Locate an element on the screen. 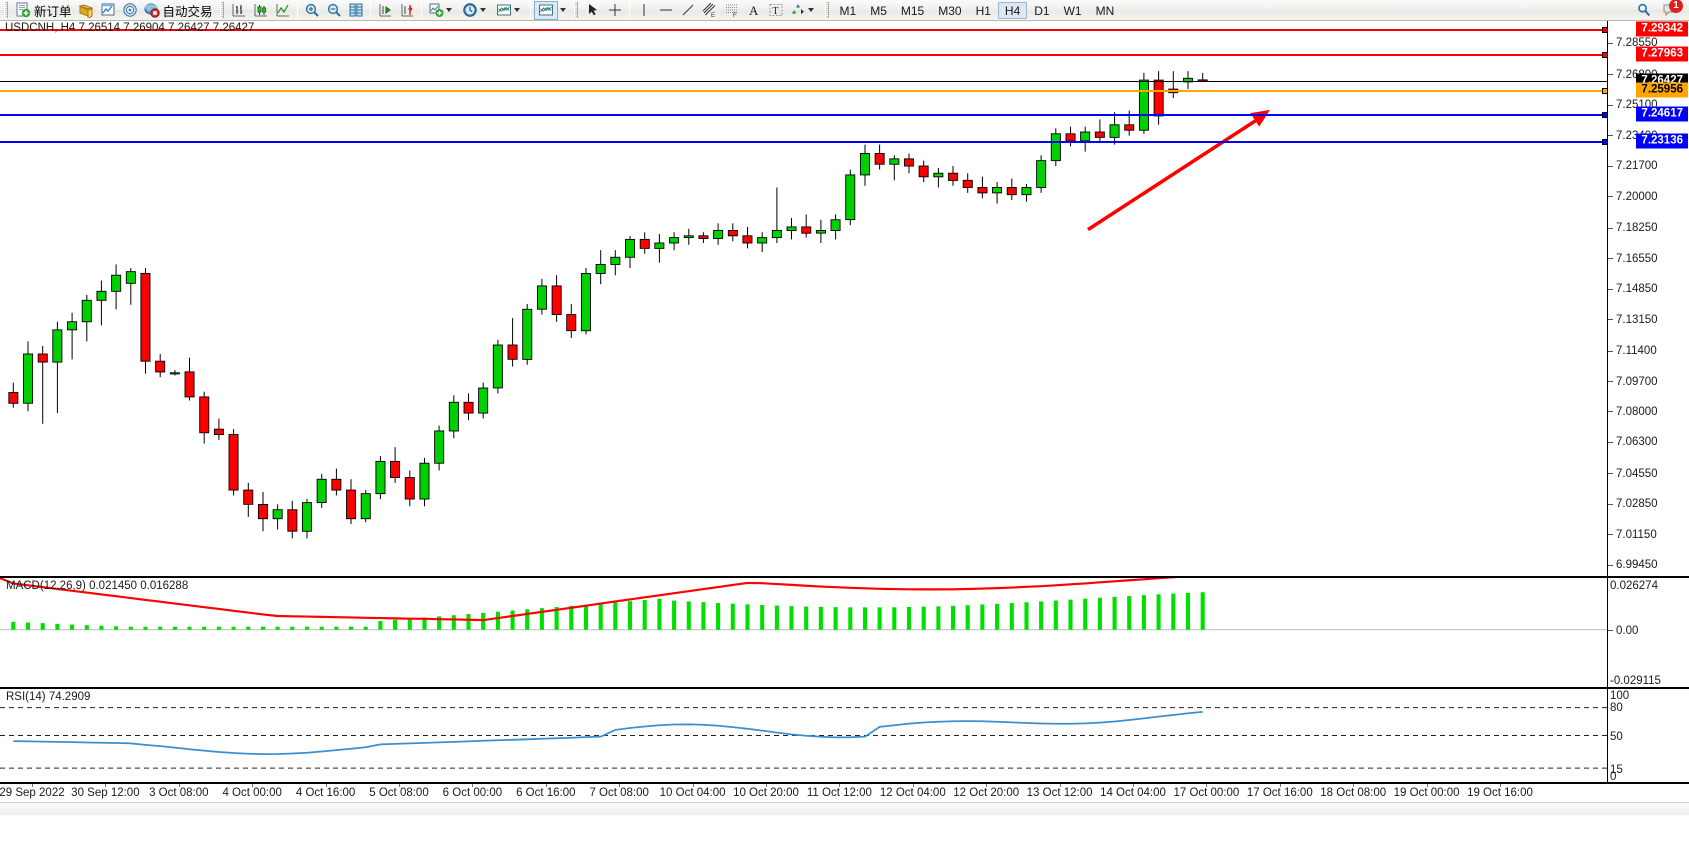 The image size is (1689, 857). zoom-in-button is located at coordinates (312, 10).